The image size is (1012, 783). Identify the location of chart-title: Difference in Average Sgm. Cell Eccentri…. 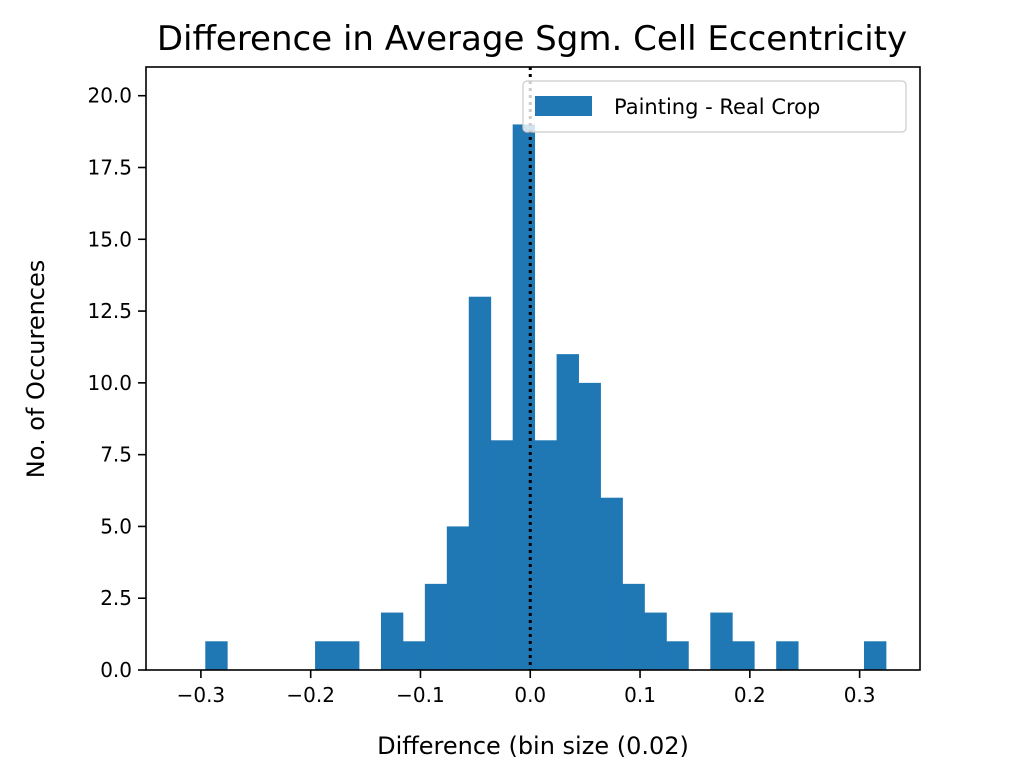
(532, 39).